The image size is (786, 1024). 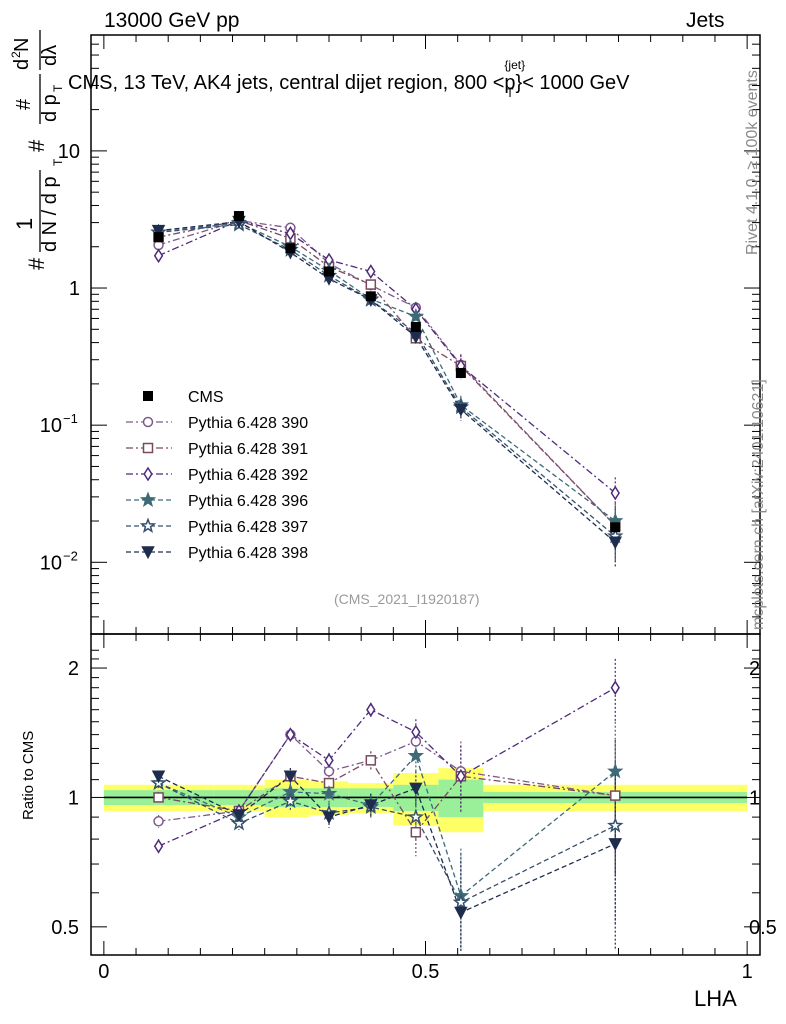 I want to click on legend-label: Pythia 6.428 398, so click(x=248, y=553).